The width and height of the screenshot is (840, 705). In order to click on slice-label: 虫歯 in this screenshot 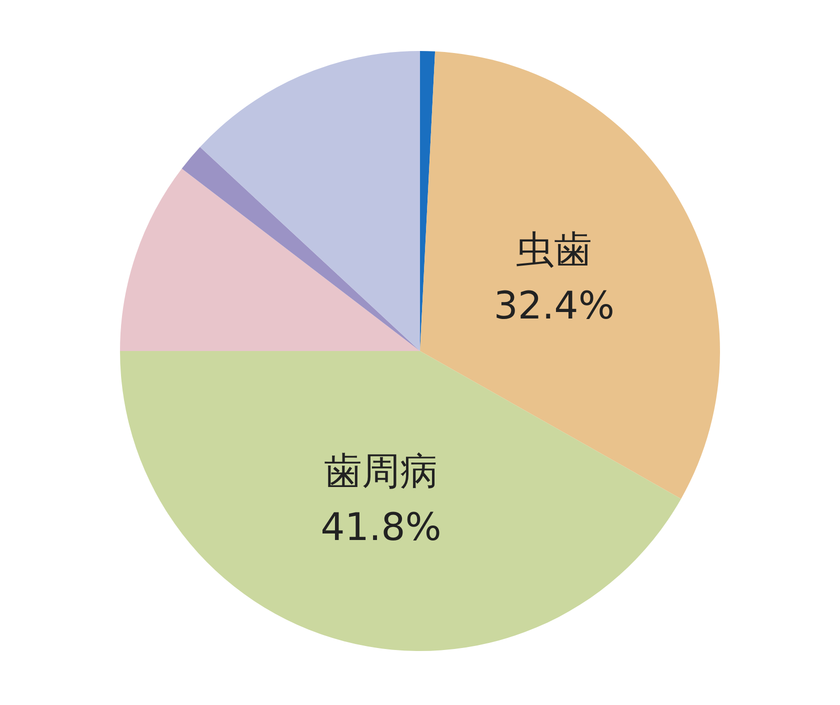, I will do `click(554, 249)`.